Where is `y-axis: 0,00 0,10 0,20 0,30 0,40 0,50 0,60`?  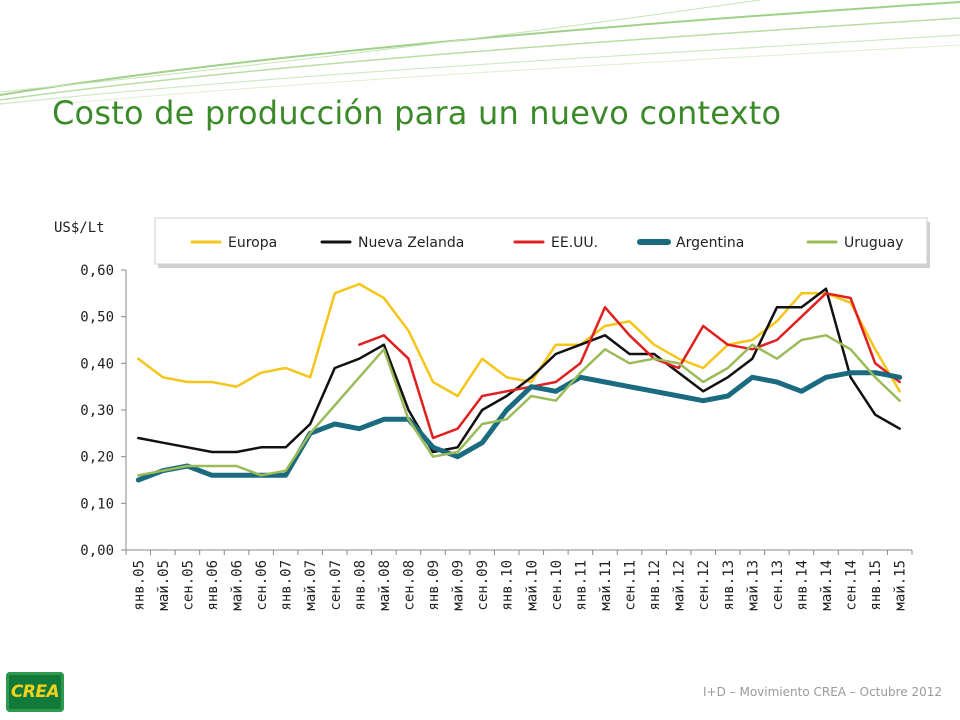
y-axis: 0,00 0,10 0,20 0,30 0,40 0,50 0,60 is located at coordinates (103, 411).